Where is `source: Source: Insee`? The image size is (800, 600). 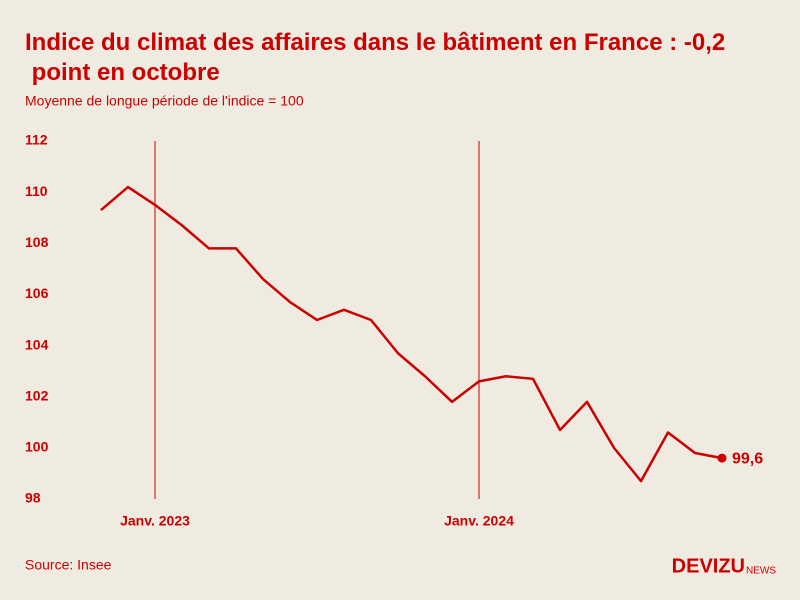 source: Source: Insee is located at coordinates (68, 565).